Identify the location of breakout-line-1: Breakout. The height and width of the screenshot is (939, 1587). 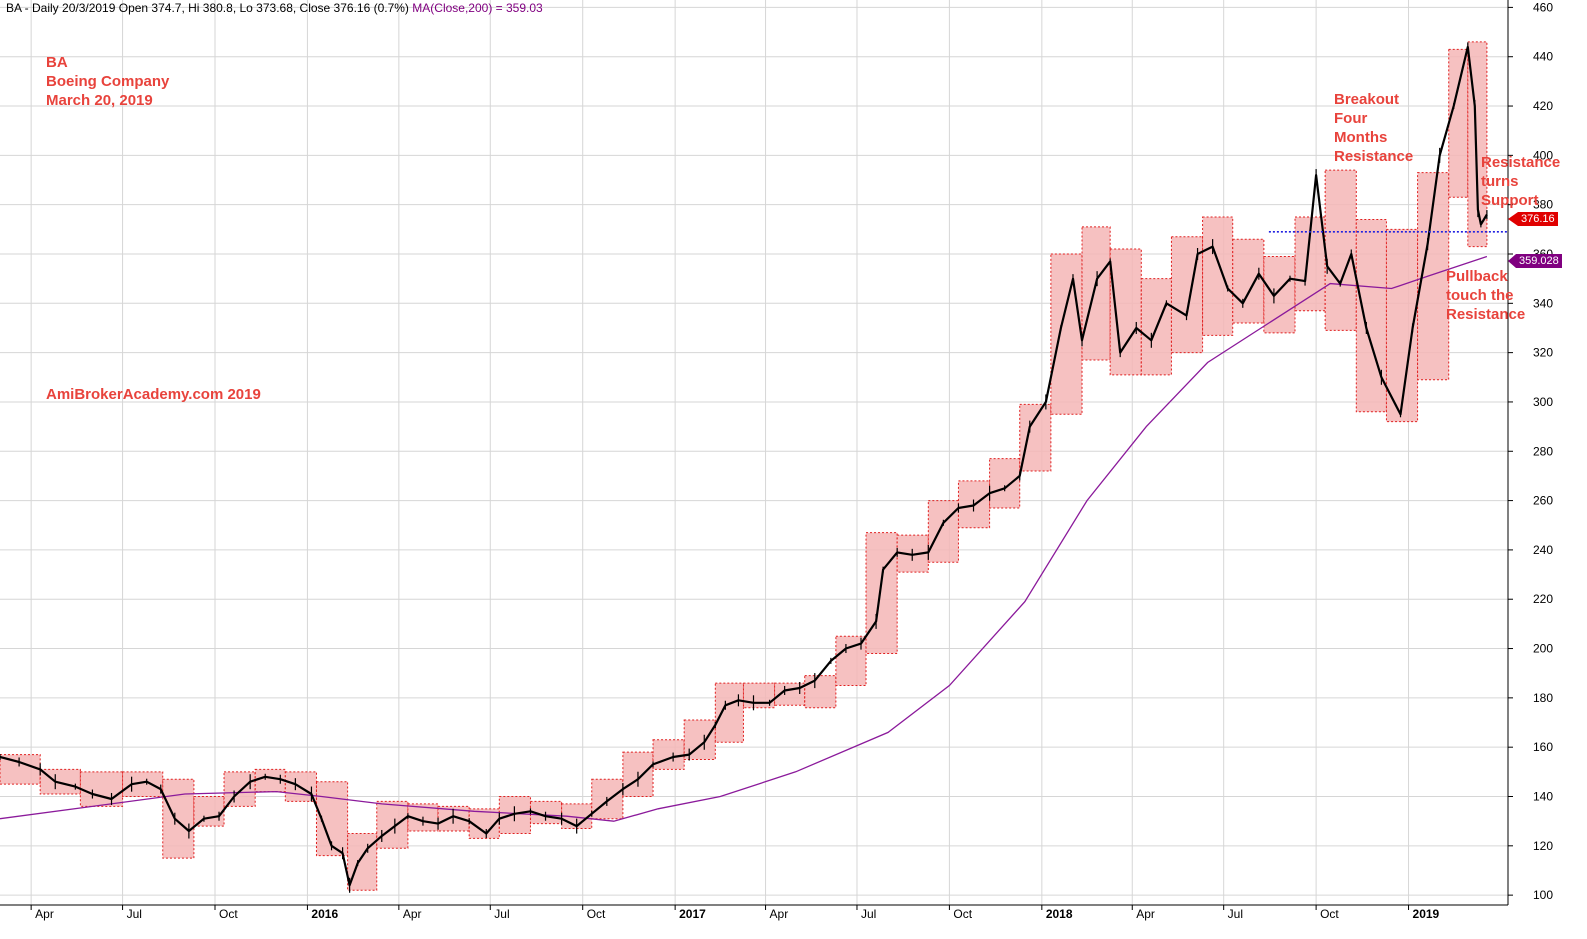
(1367, 99).